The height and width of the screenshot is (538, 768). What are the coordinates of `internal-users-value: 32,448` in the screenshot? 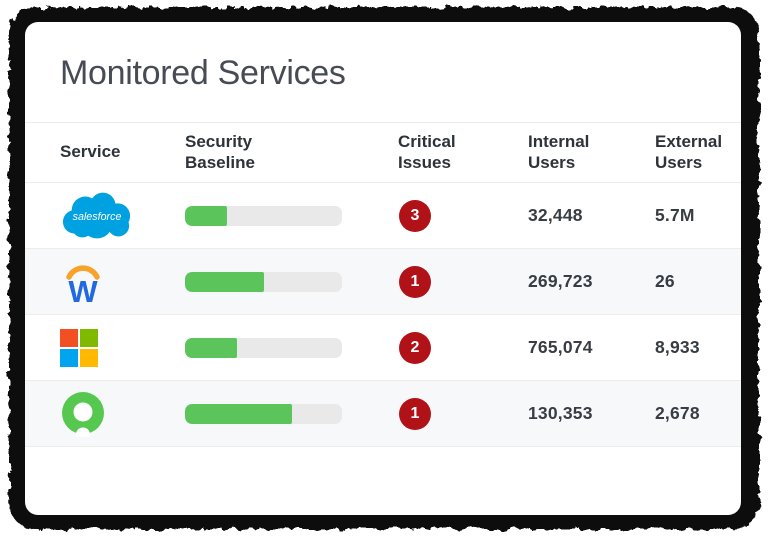 It's located at (555, 215).